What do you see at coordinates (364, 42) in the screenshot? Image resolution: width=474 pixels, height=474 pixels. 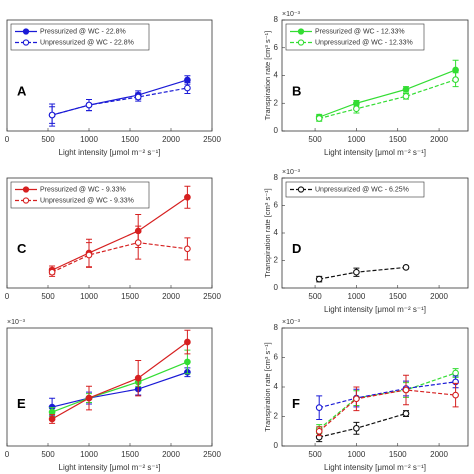 I see `legend-label: Unpressurized @ WC - 12.33%` at bounding box center [364, 42].